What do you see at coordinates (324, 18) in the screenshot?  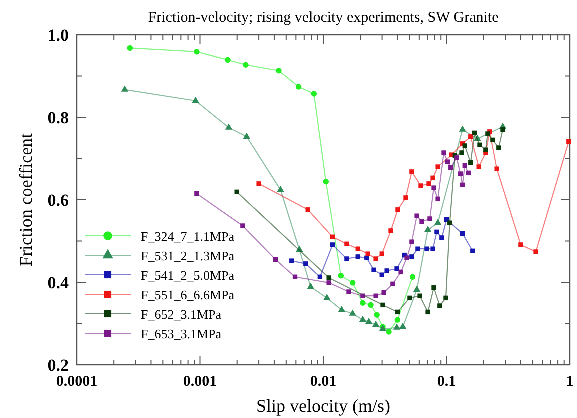 I see `chart-title: Friction-velocity; rising velocity experiments, SW Granite` at bounding box center [324, 18].